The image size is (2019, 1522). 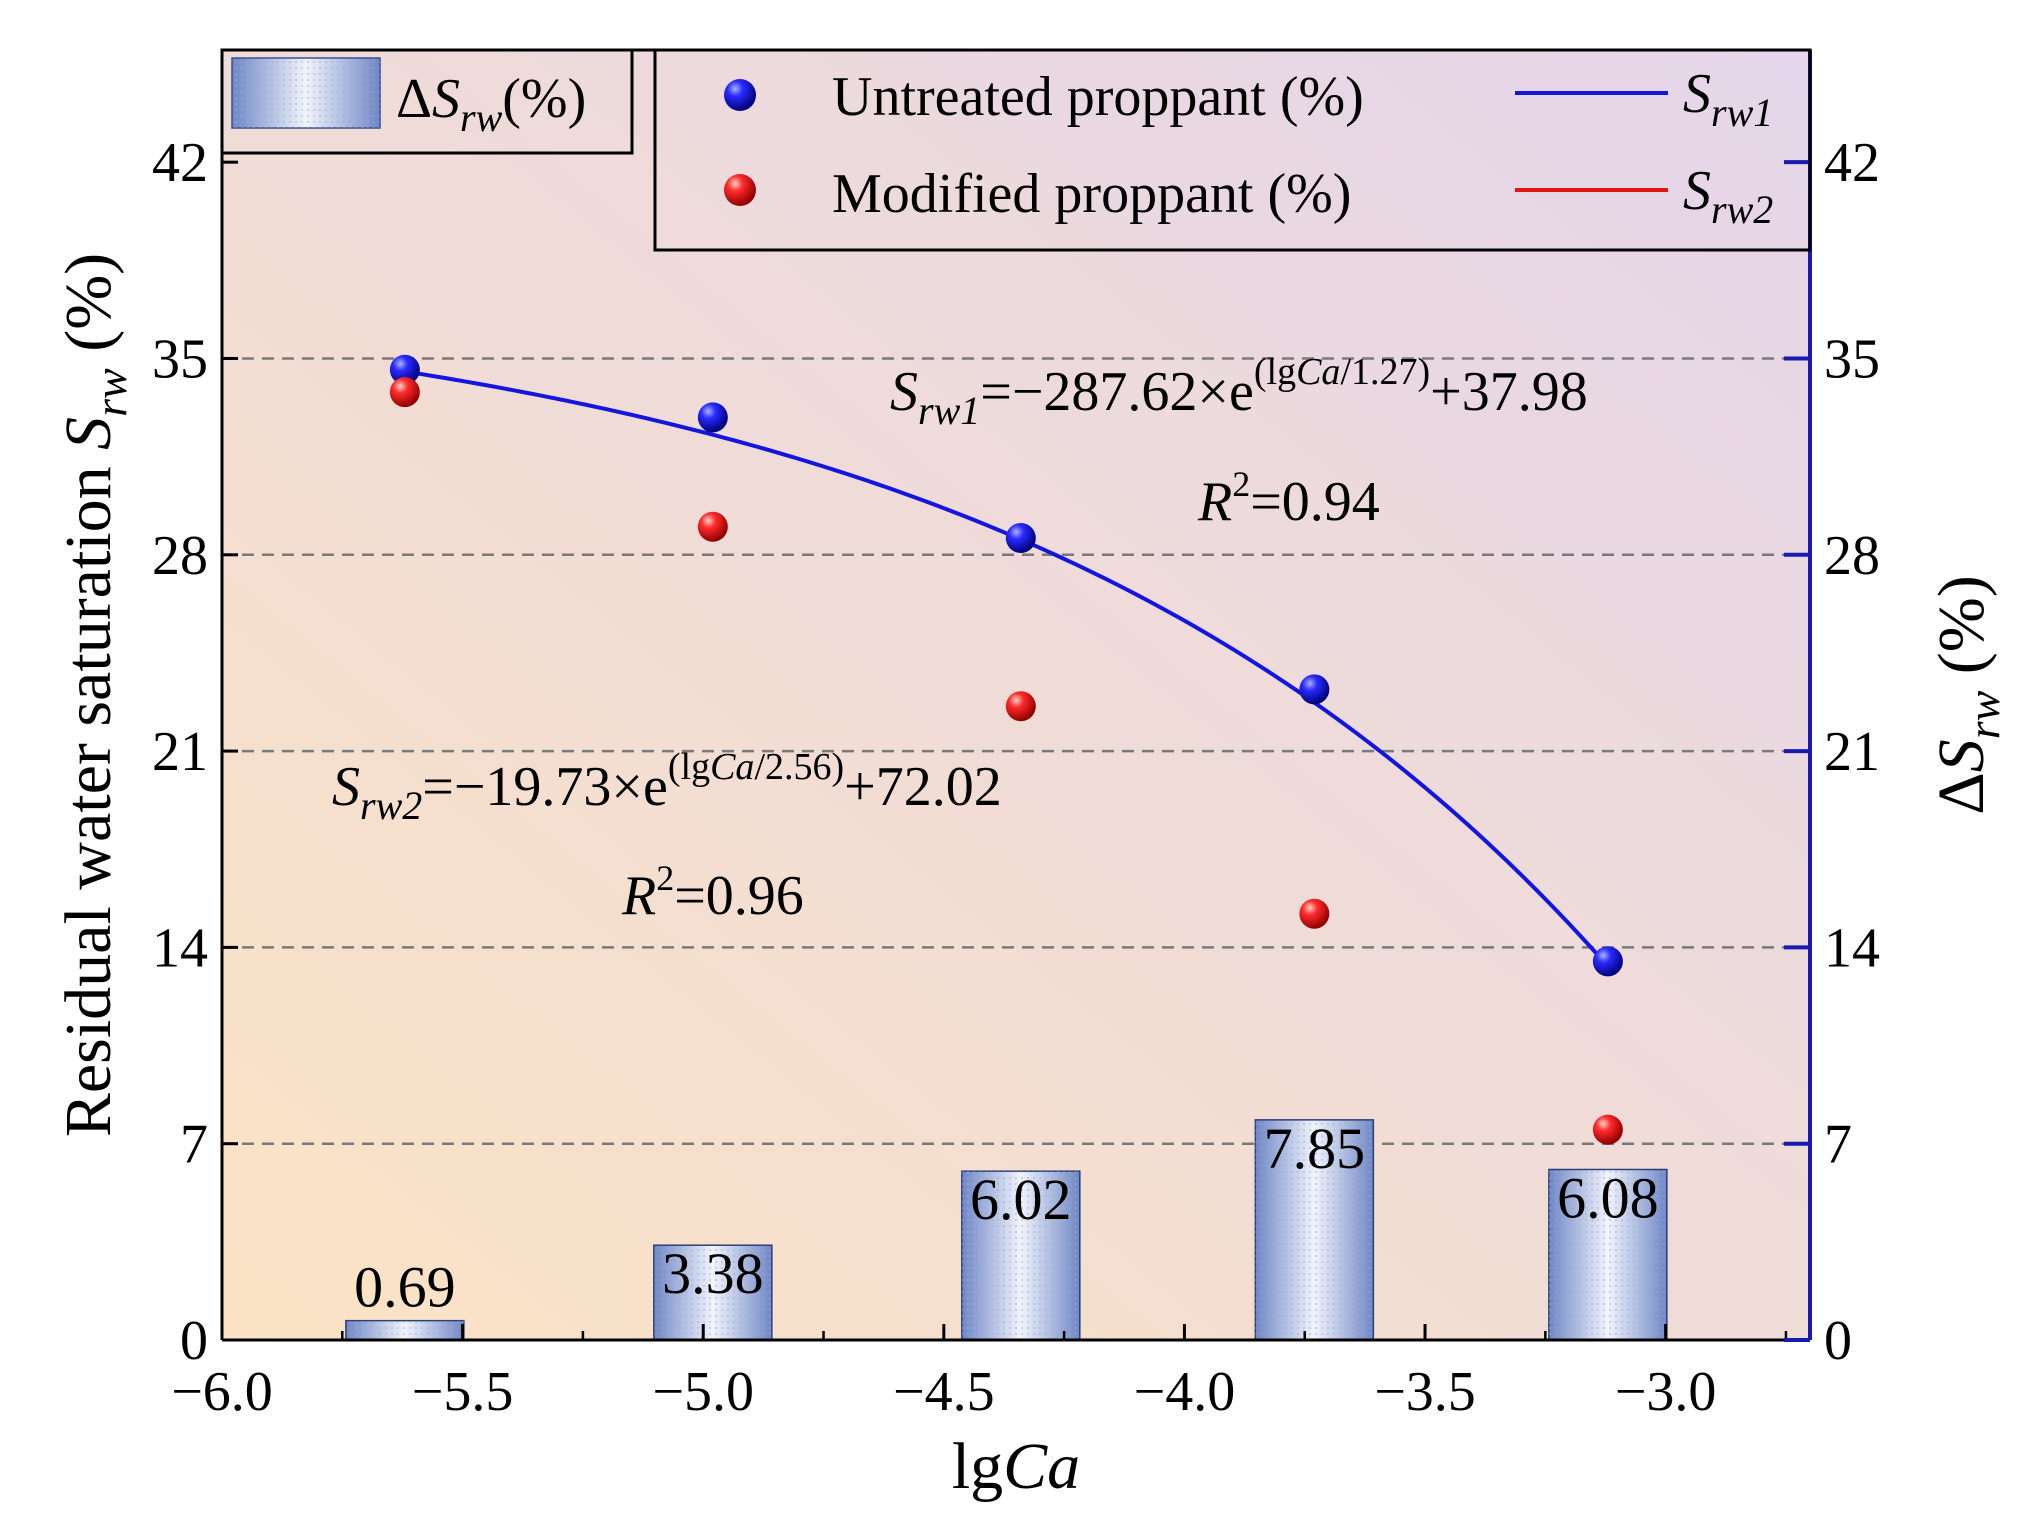 What do you see at coordinates (944, 1392) in the screenshot?
I see `x-tick-label-3: −4.5` at bounding box center [944, 1392].